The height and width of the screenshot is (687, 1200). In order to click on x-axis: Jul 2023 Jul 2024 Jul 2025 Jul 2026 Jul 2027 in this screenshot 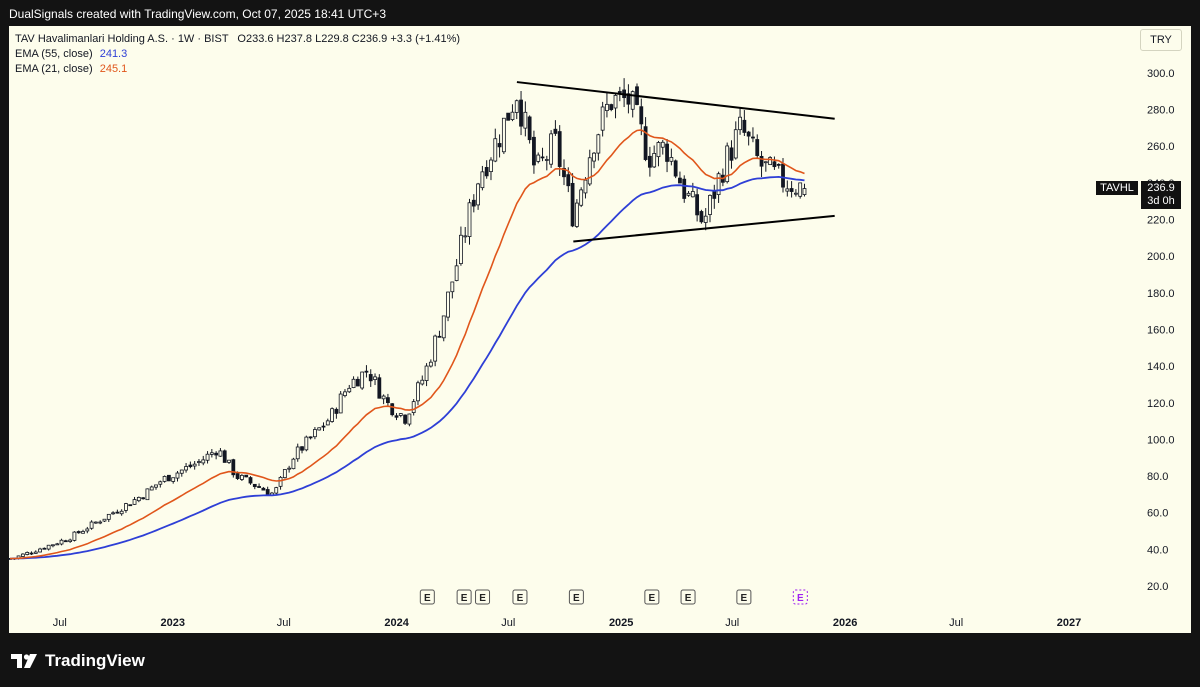, I will do `click(567, 623)`.